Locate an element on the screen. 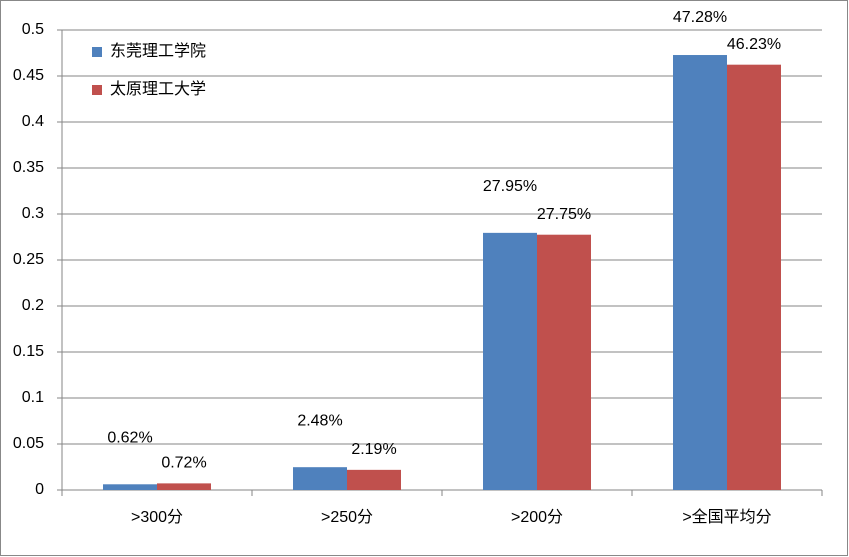  data-label: 0.72% is located at coordinates (183, 463).